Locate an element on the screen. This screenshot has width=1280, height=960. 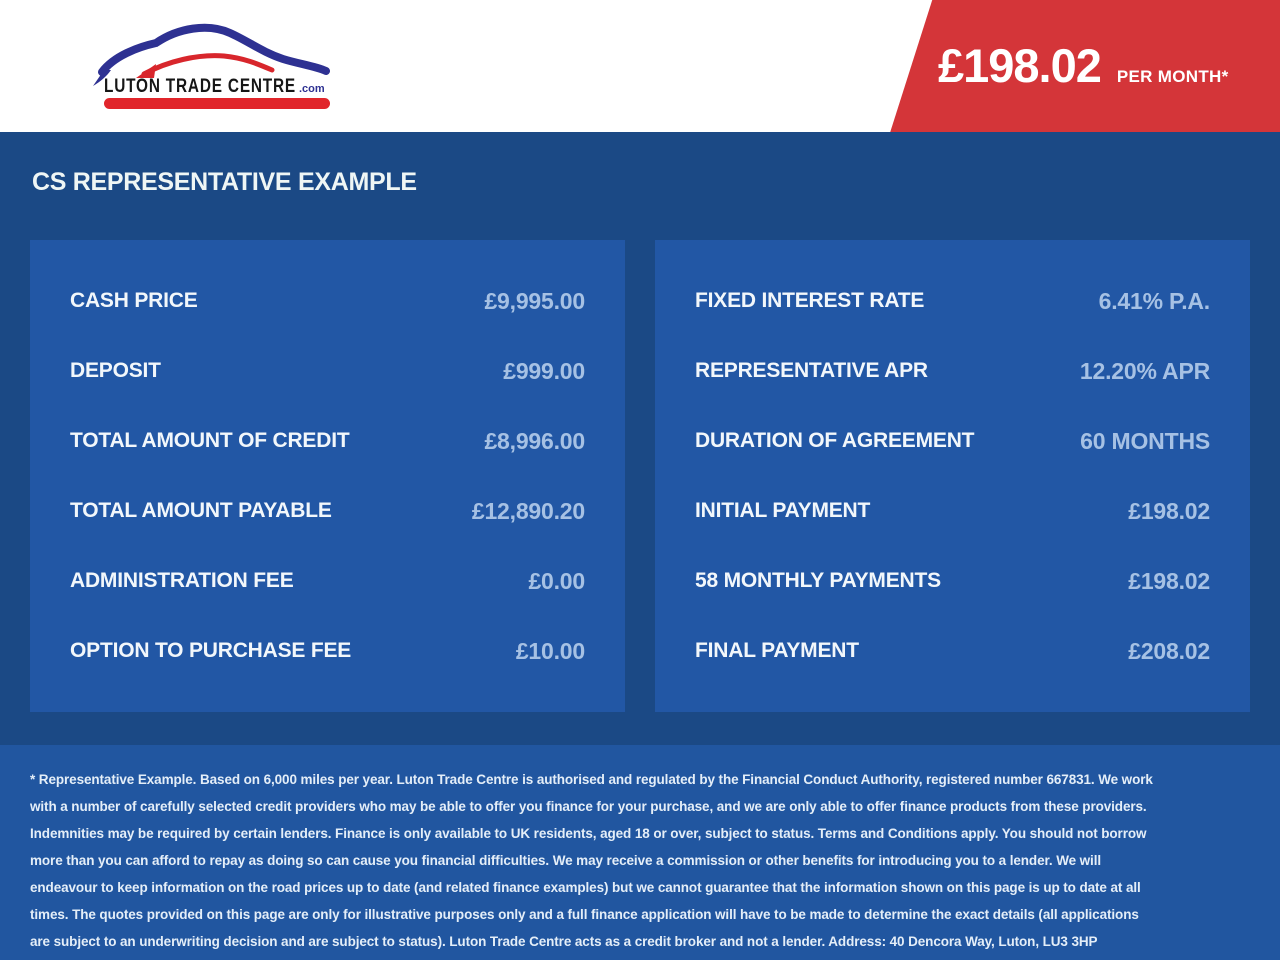
finance-label: TOTAL AMOUNT OF CREDIT is located at coordinates (210, 440).